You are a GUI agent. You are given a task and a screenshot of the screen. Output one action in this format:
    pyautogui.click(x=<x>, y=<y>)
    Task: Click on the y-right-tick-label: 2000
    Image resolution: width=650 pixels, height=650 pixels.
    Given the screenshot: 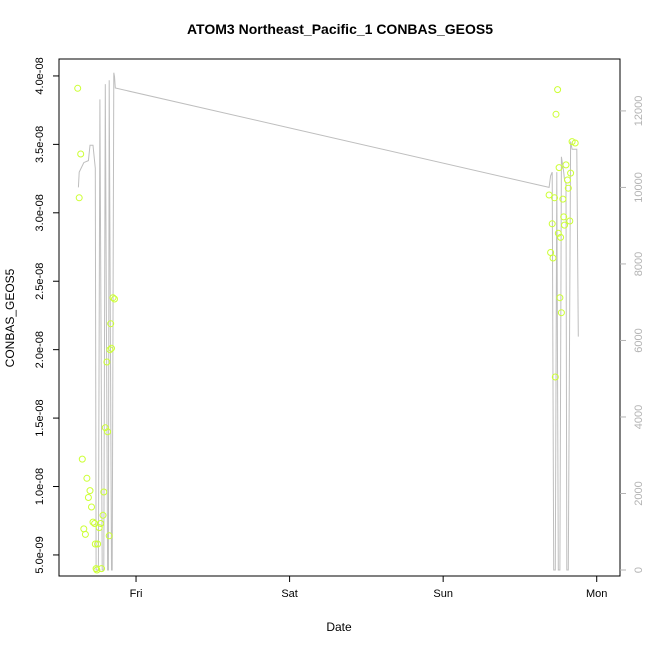 What is the action you would take?
    pyautogui.click(x=639, y=493)
    